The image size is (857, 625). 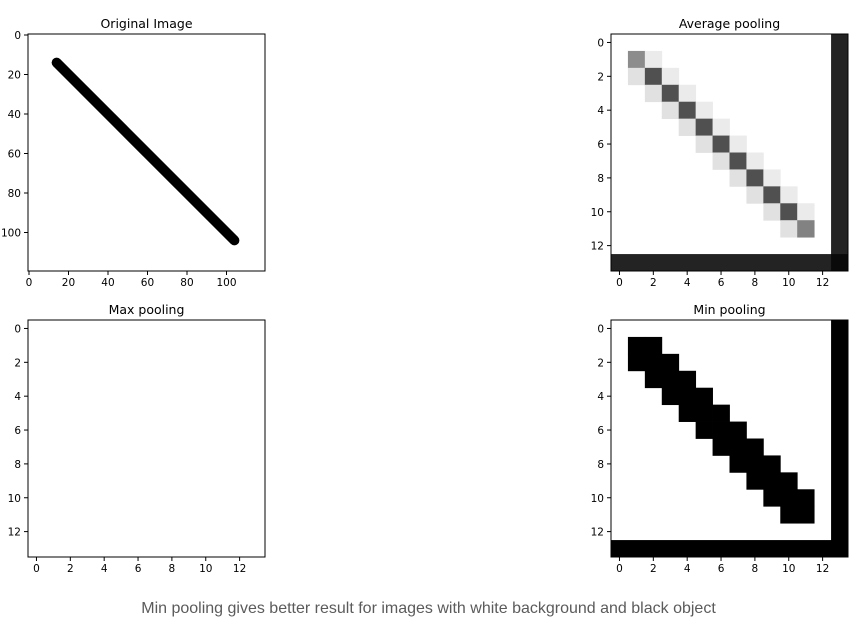 I want to click on x-tick-label: 100, so click(x=226, y=283).